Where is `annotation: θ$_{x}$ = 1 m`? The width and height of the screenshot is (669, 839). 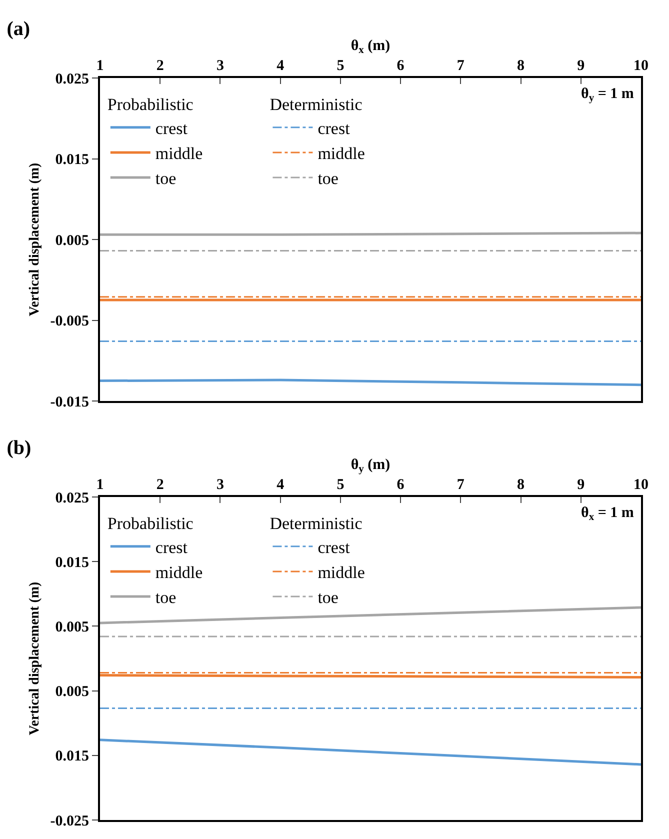
annotation: θ$_{x}$ = 1 m is located at coordinates (607, 514).